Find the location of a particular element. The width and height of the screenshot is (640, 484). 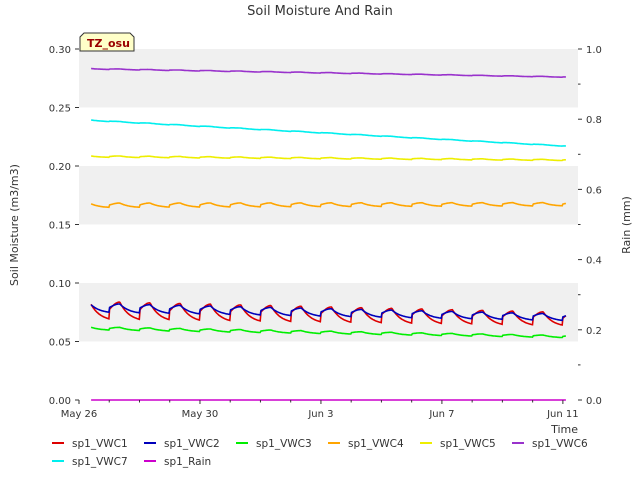

legend-label: sp1_VWC3 is located at coordinates (284, 444).